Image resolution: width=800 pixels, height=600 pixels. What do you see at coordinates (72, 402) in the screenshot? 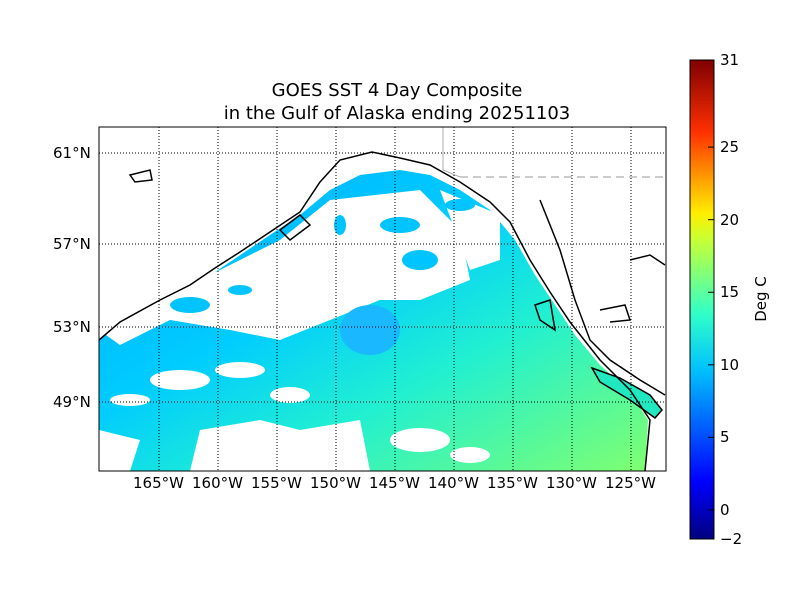
I see `lat-label: 49°N` at bounding box center [72, 402].